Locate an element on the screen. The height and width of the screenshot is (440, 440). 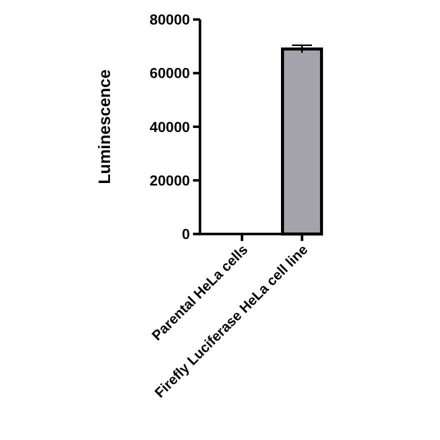
y-tick-label: 0 is located at coordinates (186, 235).